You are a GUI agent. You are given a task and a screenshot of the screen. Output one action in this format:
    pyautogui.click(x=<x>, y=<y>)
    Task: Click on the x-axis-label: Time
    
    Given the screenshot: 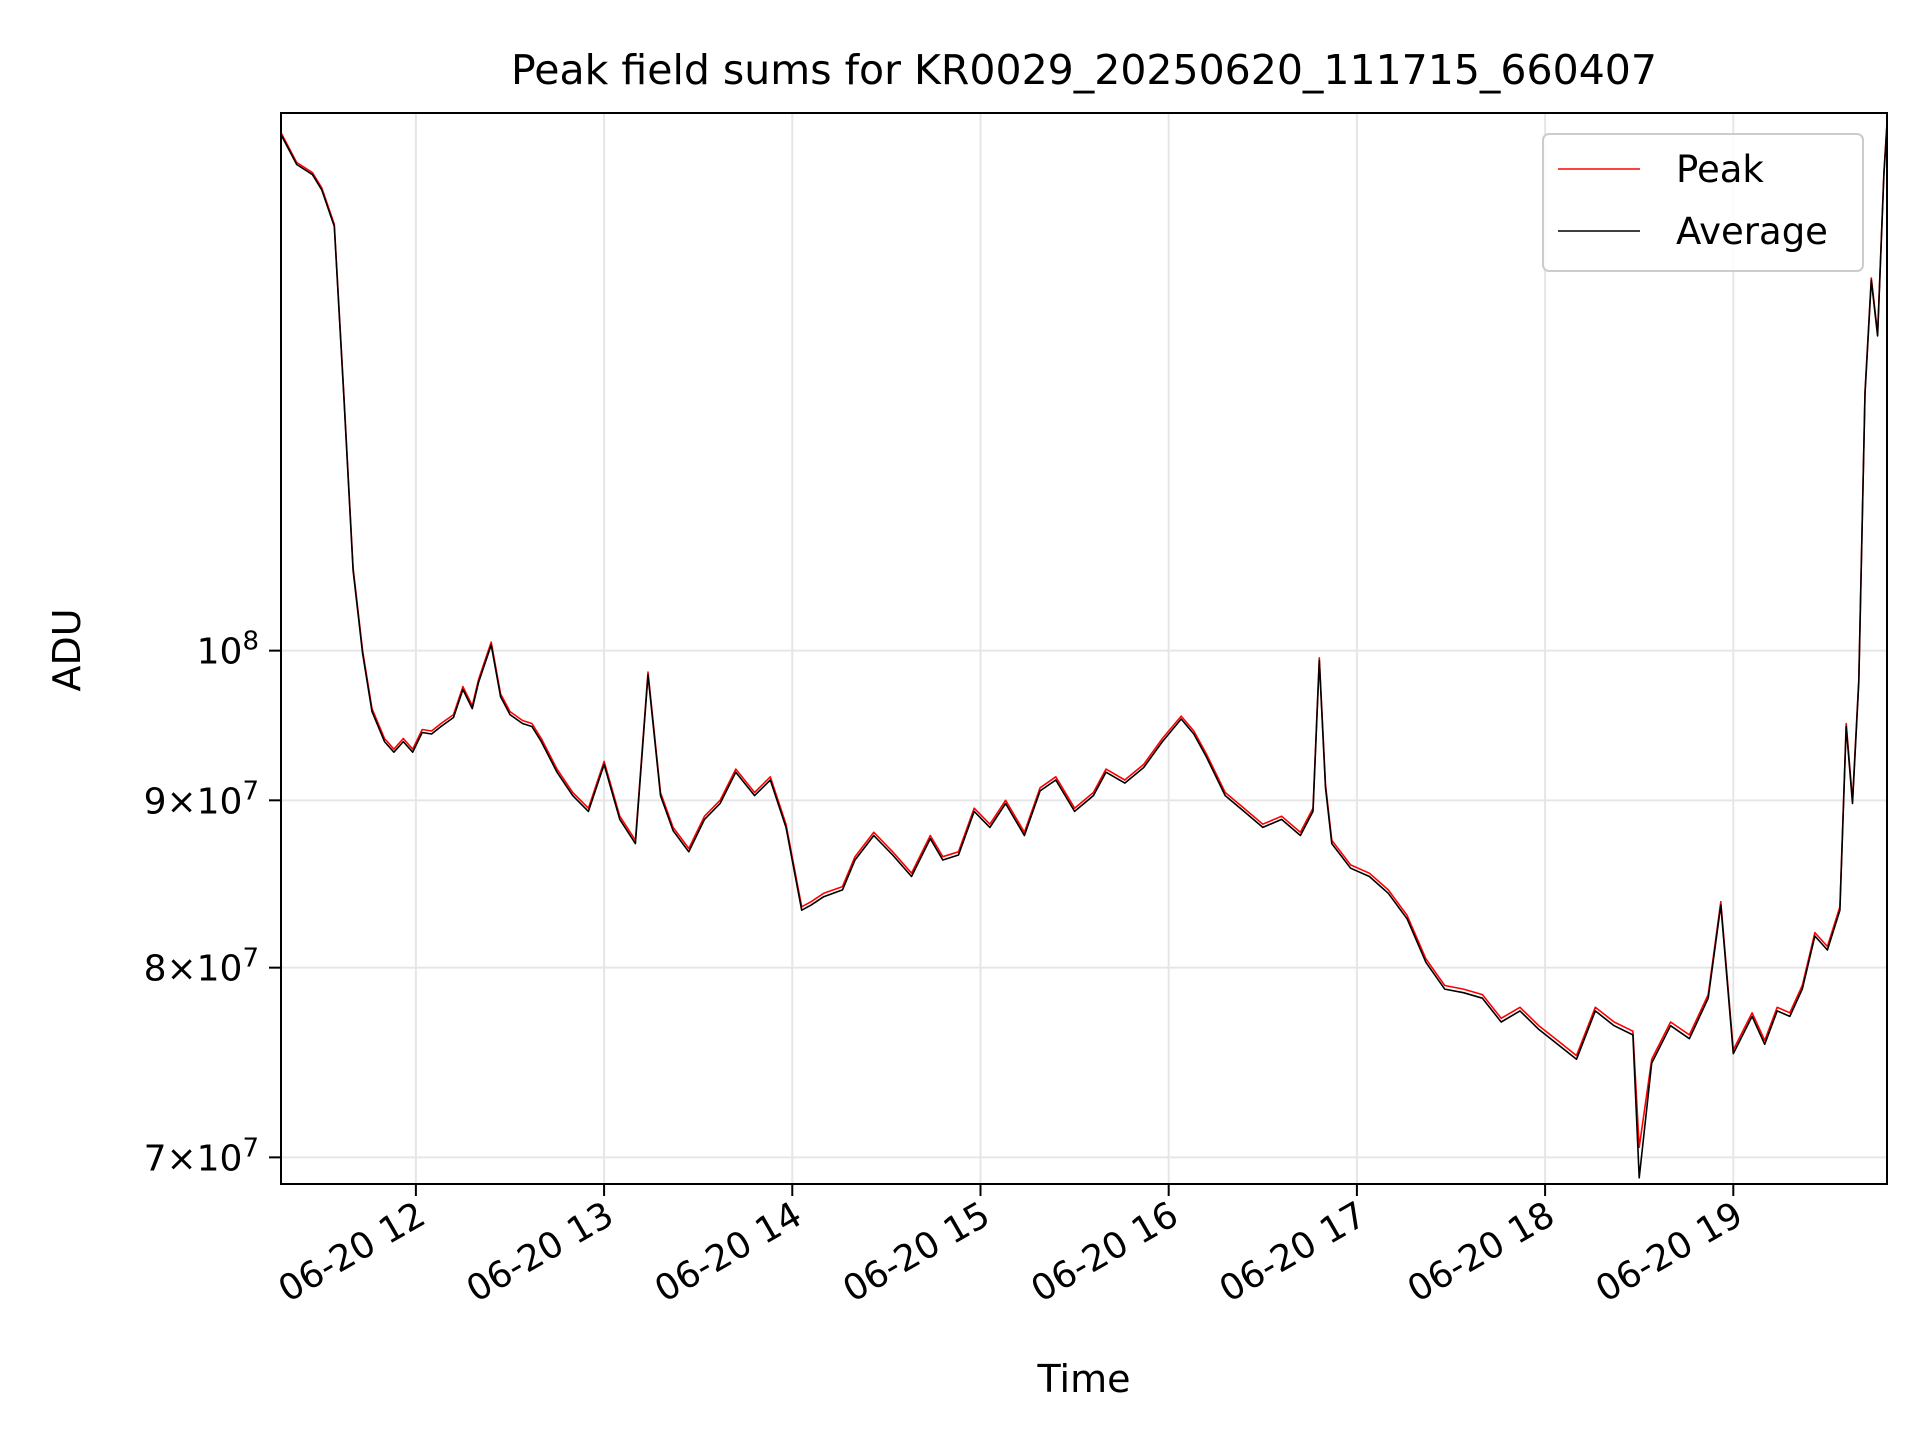 What is the action you would take?
    pyautogui.click(x=1084, y=1379)
    